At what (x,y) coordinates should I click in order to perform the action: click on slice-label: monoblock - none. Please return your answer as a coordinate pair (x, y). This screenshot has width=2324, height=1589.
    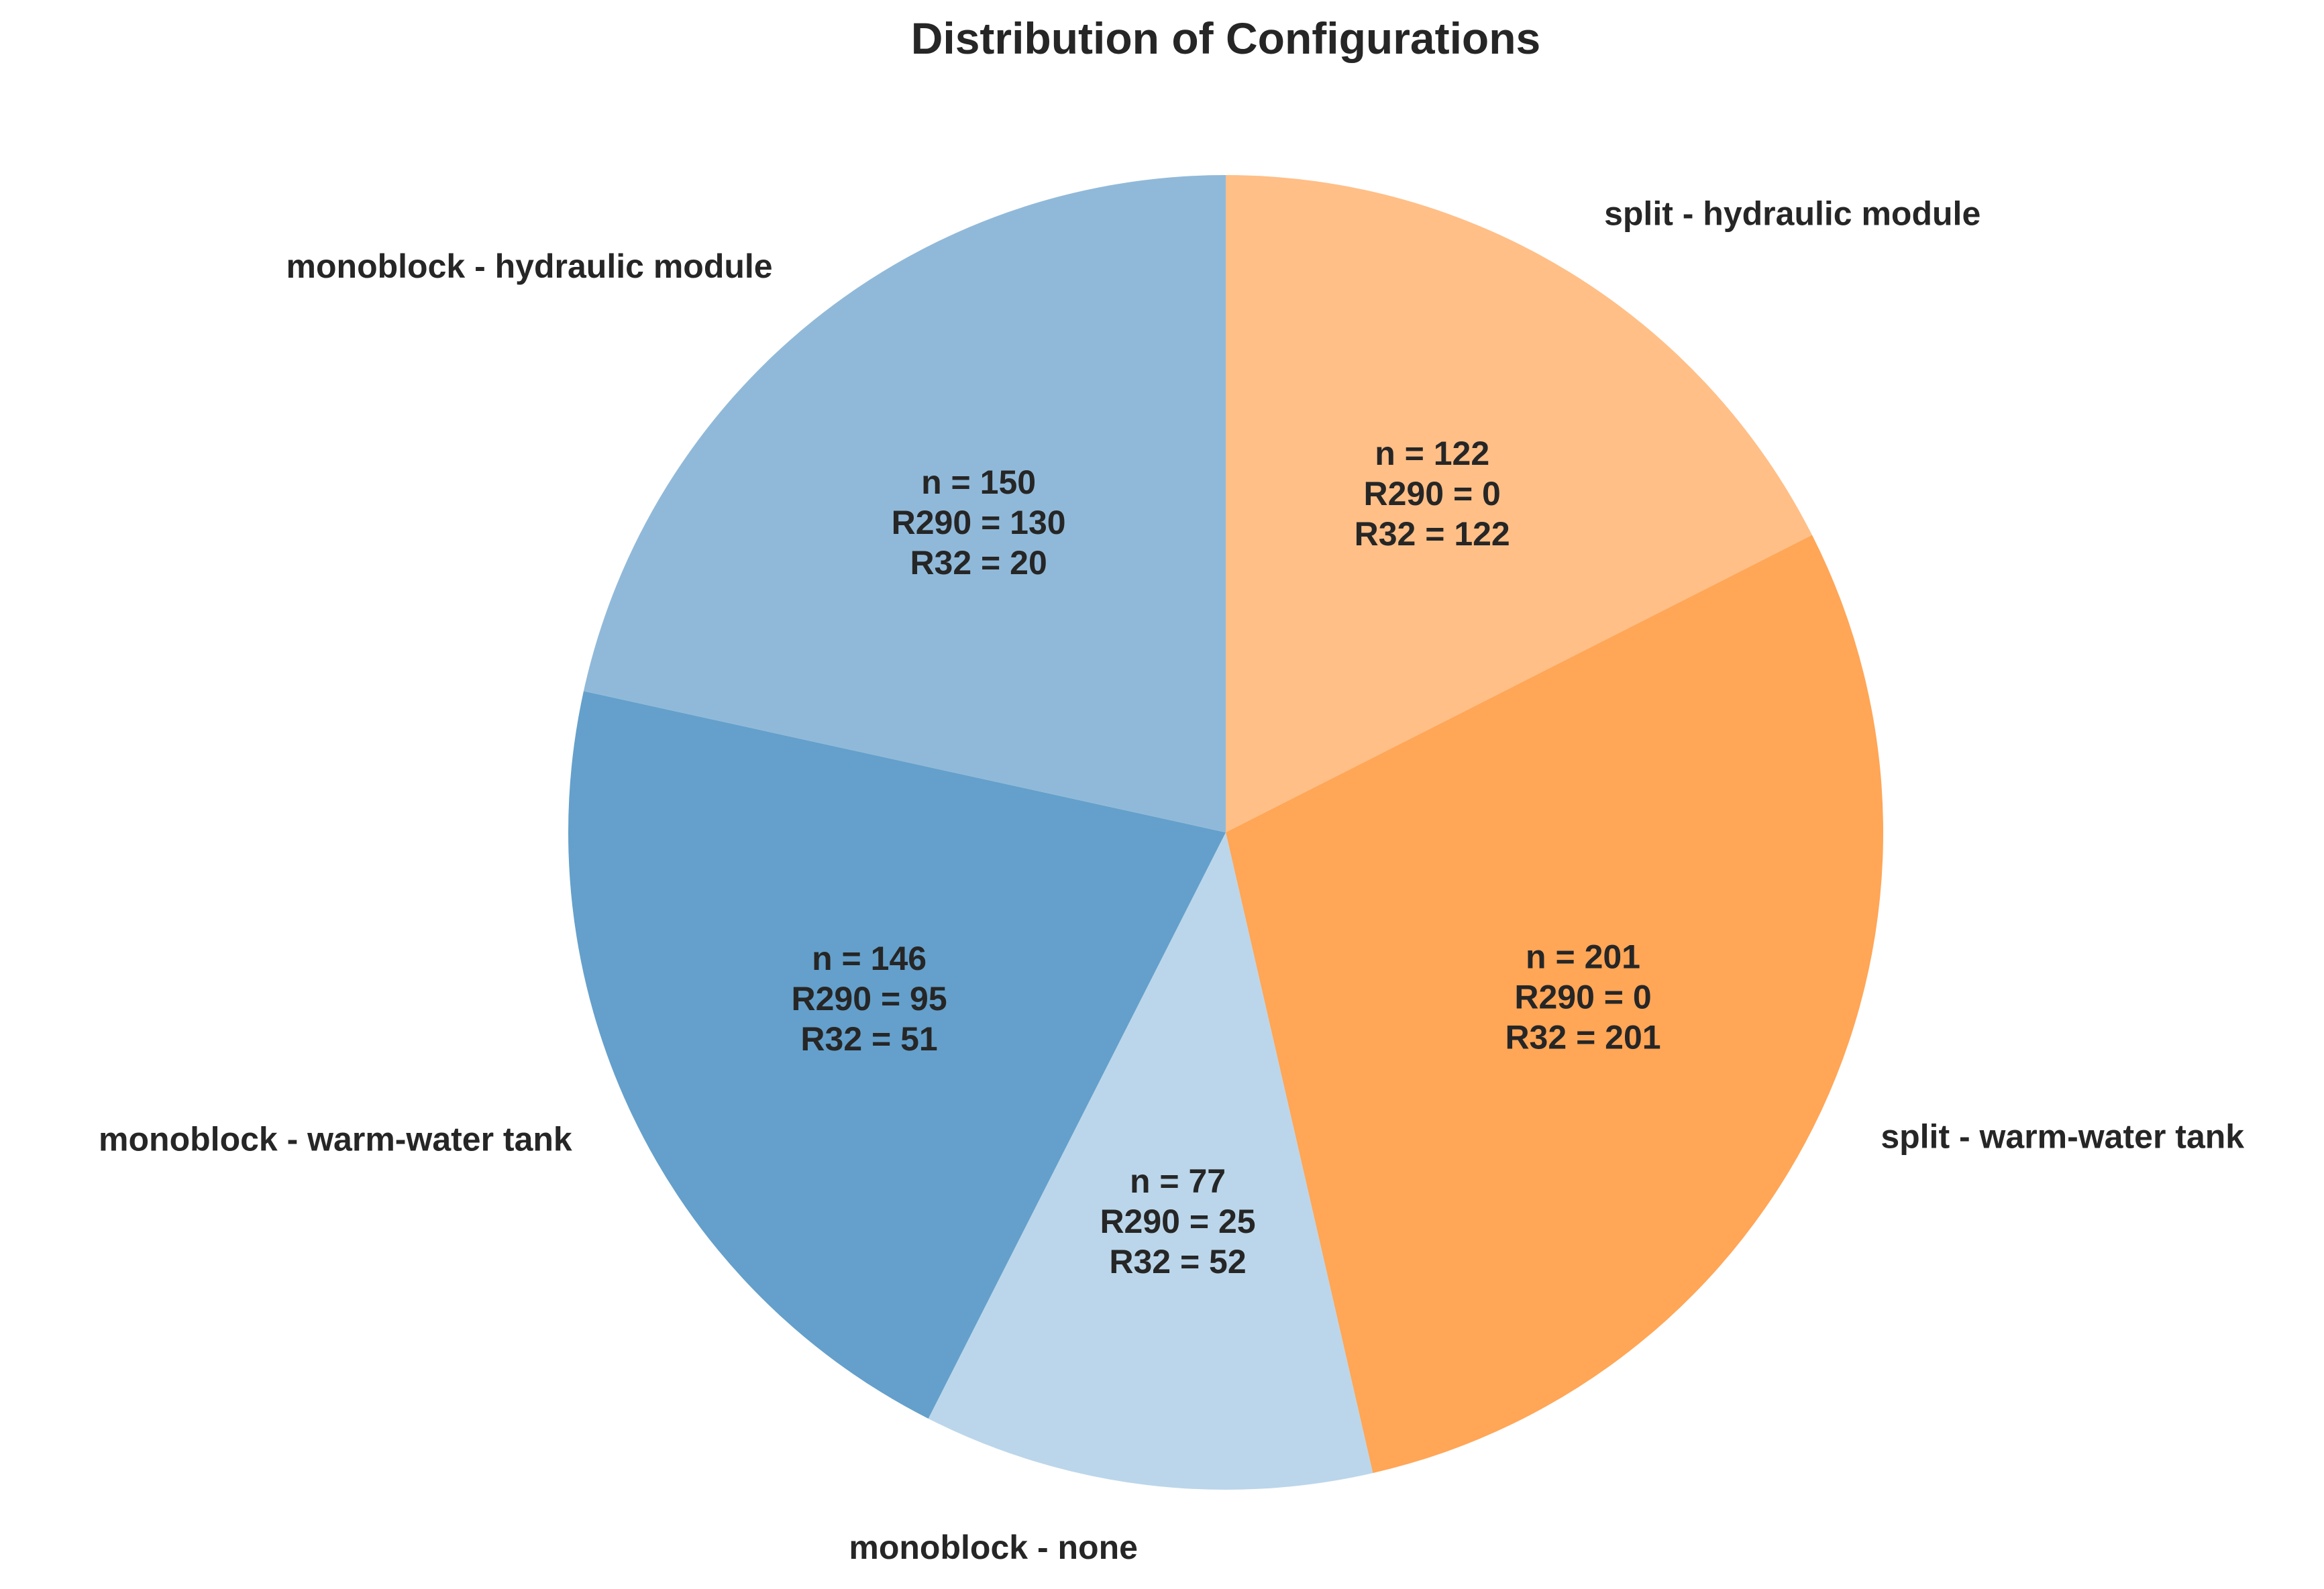
    Looking at the image, I should click on (994, 1547).